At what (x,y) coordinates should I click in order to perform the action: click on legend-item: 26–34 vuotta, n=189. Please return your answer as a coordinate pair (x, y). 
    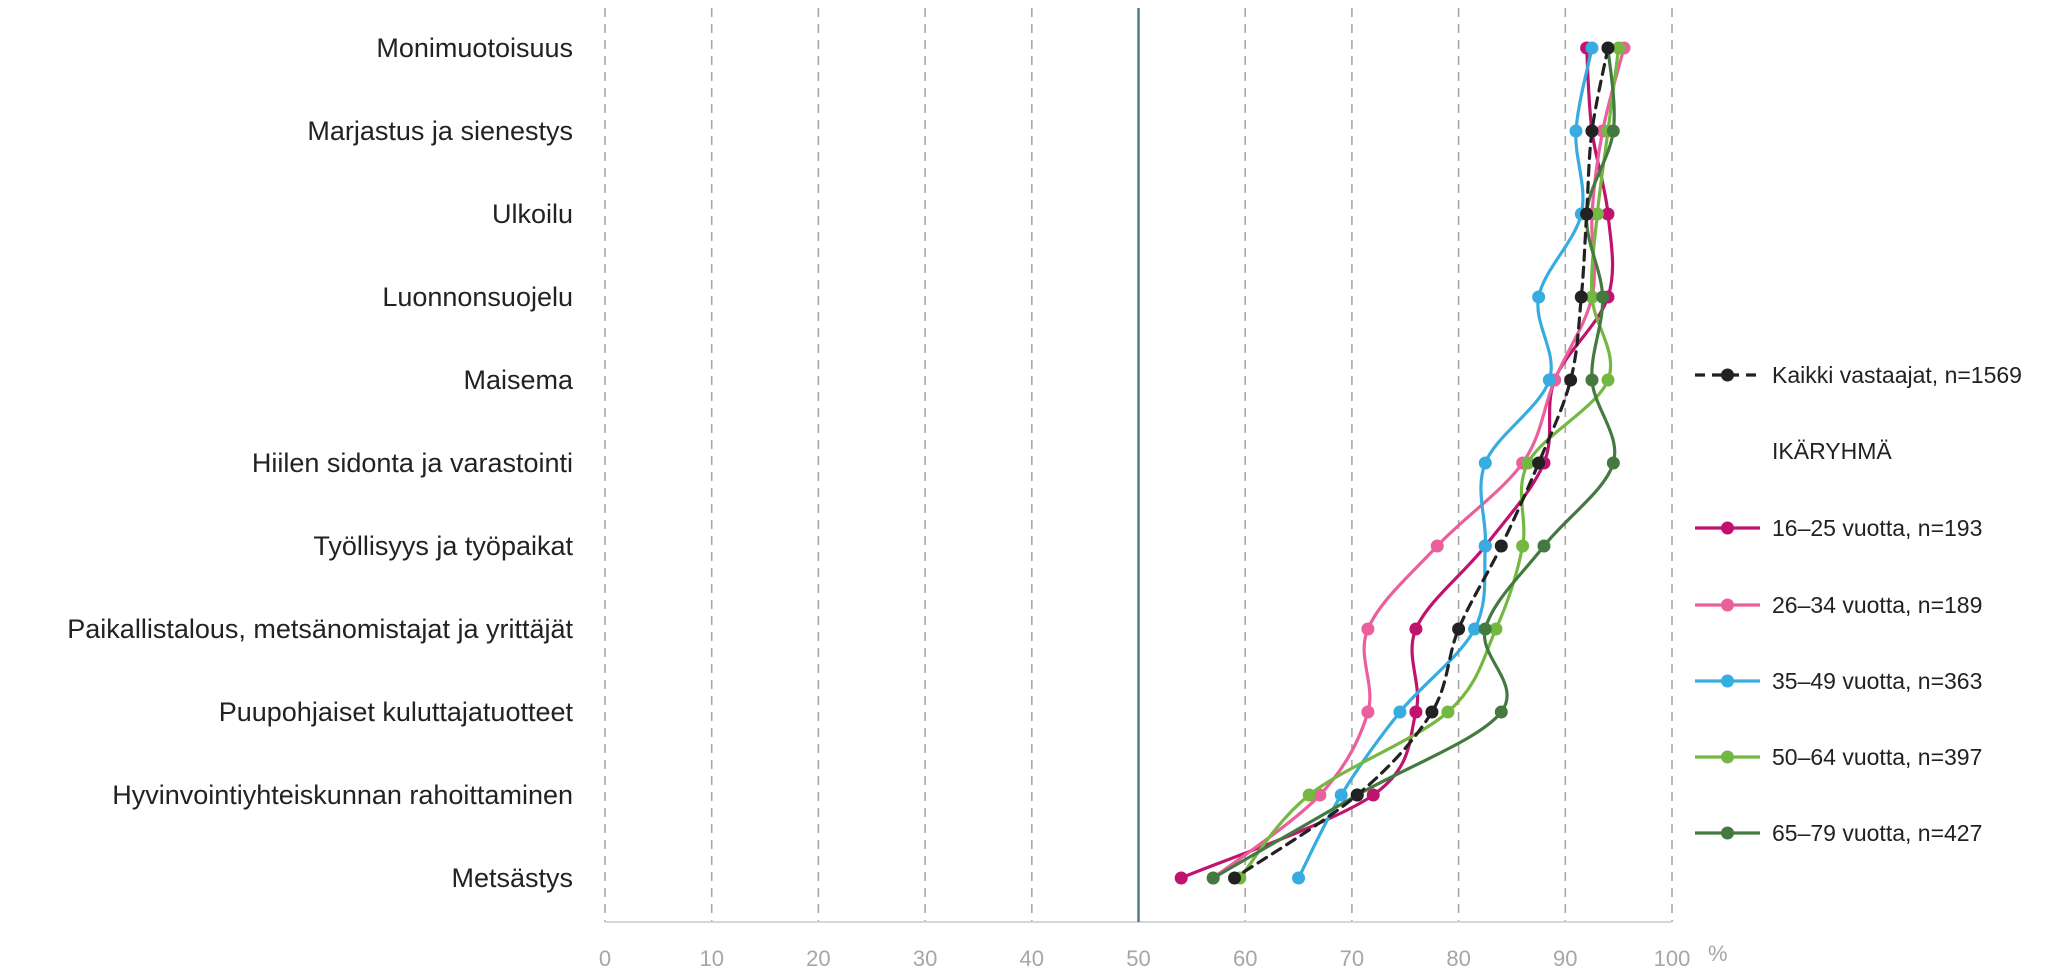
    Looking at the image, I should click on (1838, 605).